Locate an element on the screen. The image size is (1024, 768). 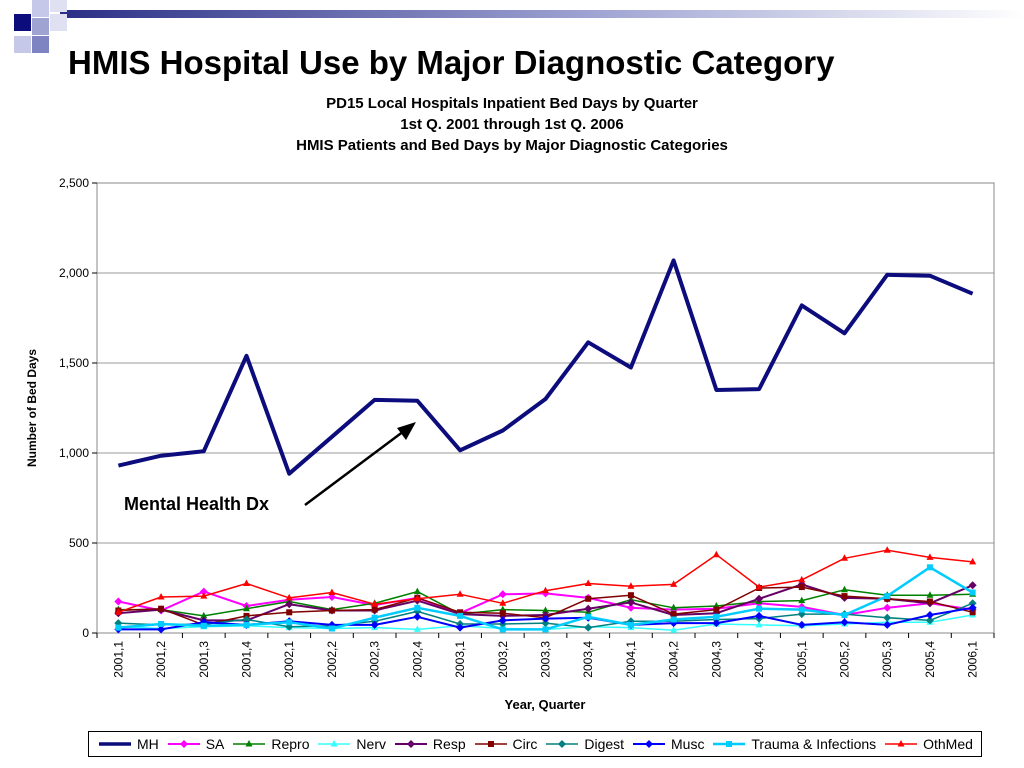
legend-label: OthMed is located at coordinates (948, 744).